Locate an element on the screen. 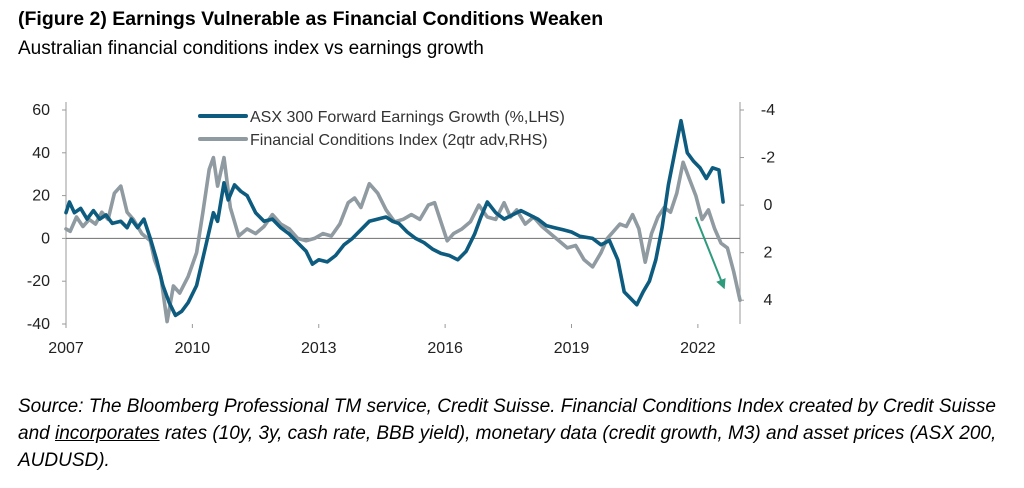 The width and height of the screenshot is (1024, 488). left-tick-label: 60 is located at coordinates (41, 110).